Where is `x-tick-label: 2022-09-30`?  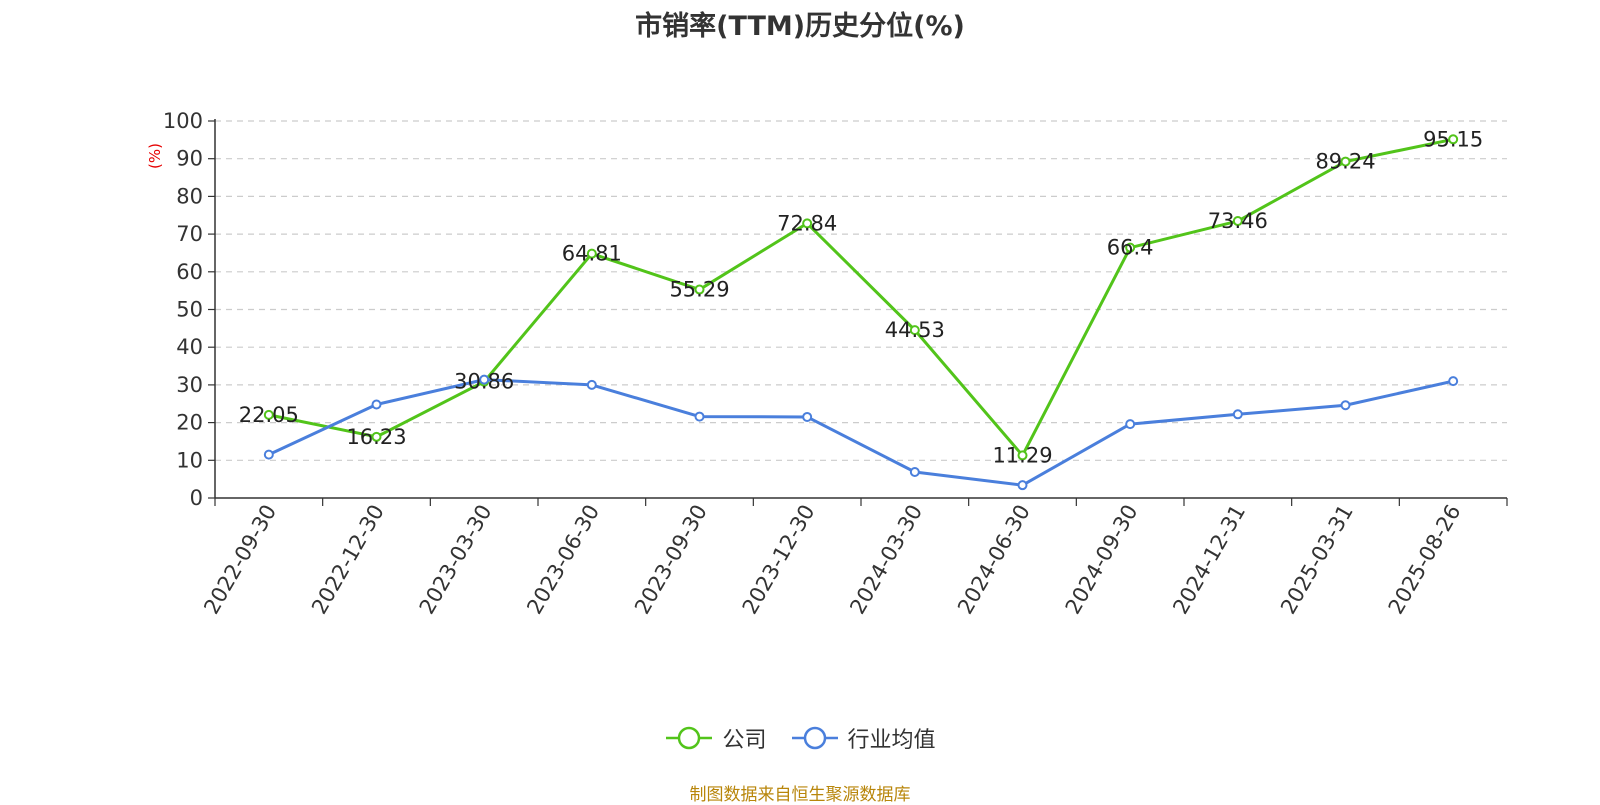
x-tick-label: 2022-09-30 is located at coordinates (240, 560).